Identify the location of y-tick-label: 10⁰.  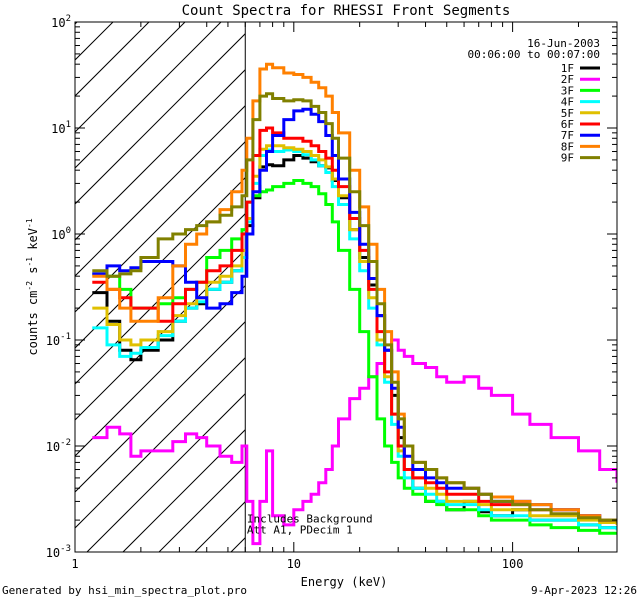
(61, 234).